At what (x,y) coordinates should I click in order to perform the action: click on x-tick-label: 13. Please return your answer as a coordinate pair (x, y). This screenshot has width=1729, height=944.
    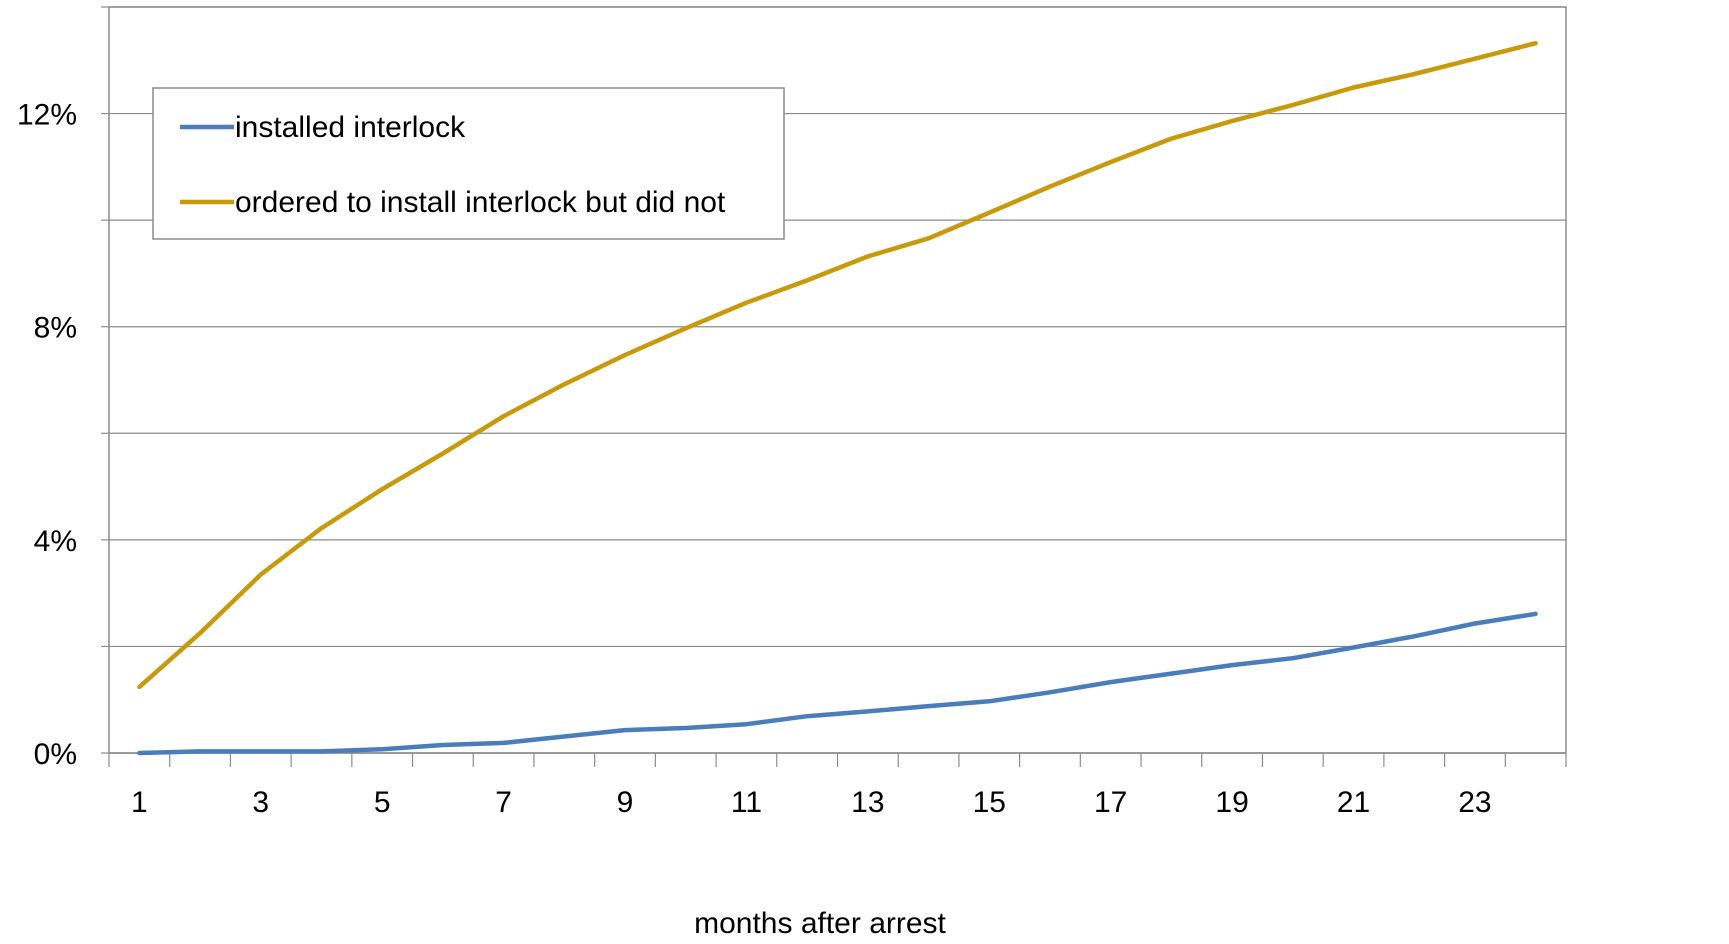
    Looking at the image, I should click on (867, 802).